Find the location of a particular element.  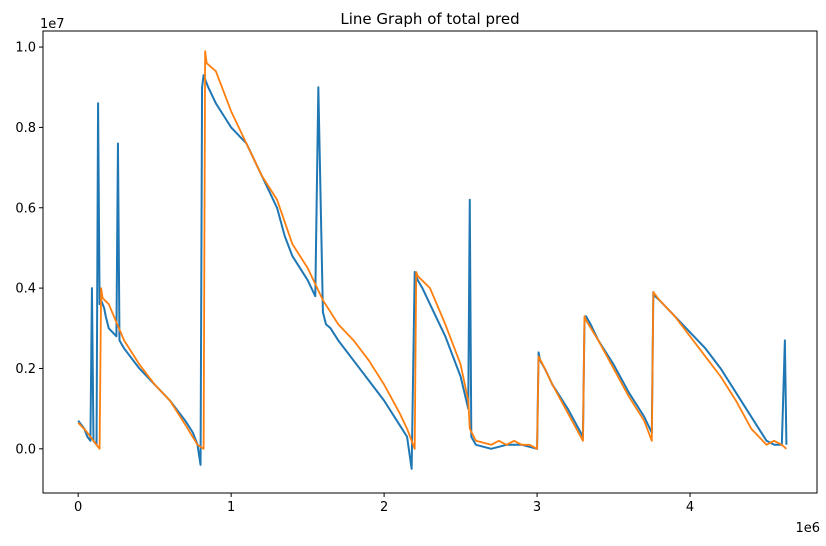

y-tick-label: 0.6 is located at coordinates (25, 208).